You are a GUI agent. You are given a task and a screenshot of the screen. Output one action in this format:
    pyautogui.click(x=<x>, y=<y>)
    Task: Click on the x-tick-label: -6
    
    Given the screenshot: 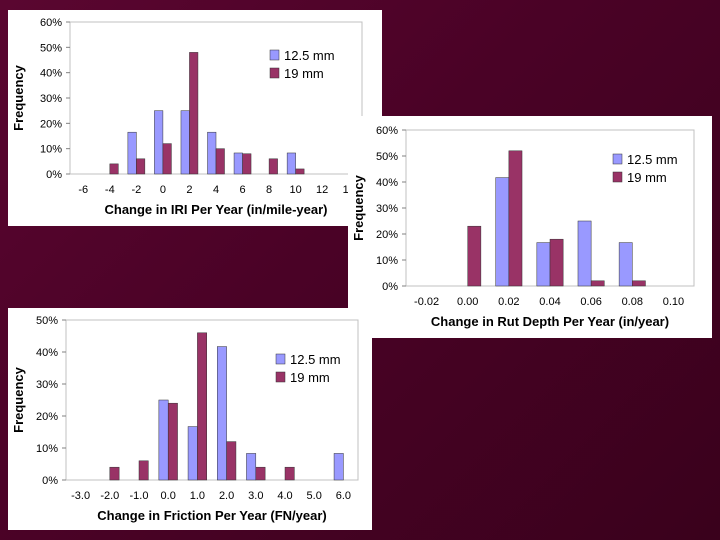 What is the action you would take?
    pyautogui.click(x=83, y=190)
    